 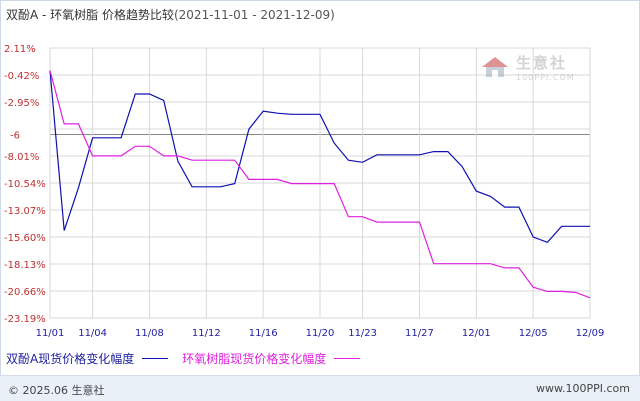 I want to click on x-tick-label: 11/01, so click(x=50, y=333).